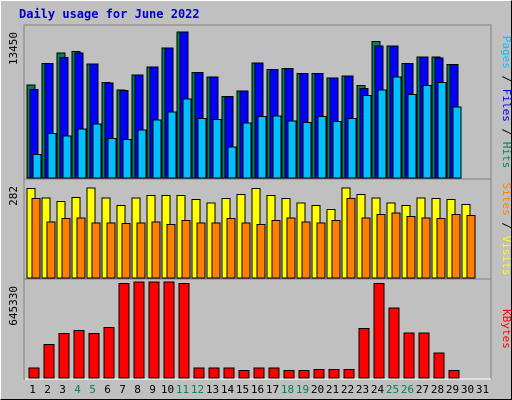 The height and width of the screenshot is (400, 512). Describe the element at coordinates (407, 389) in the screenshot. I see `day-label: 26` at that location.